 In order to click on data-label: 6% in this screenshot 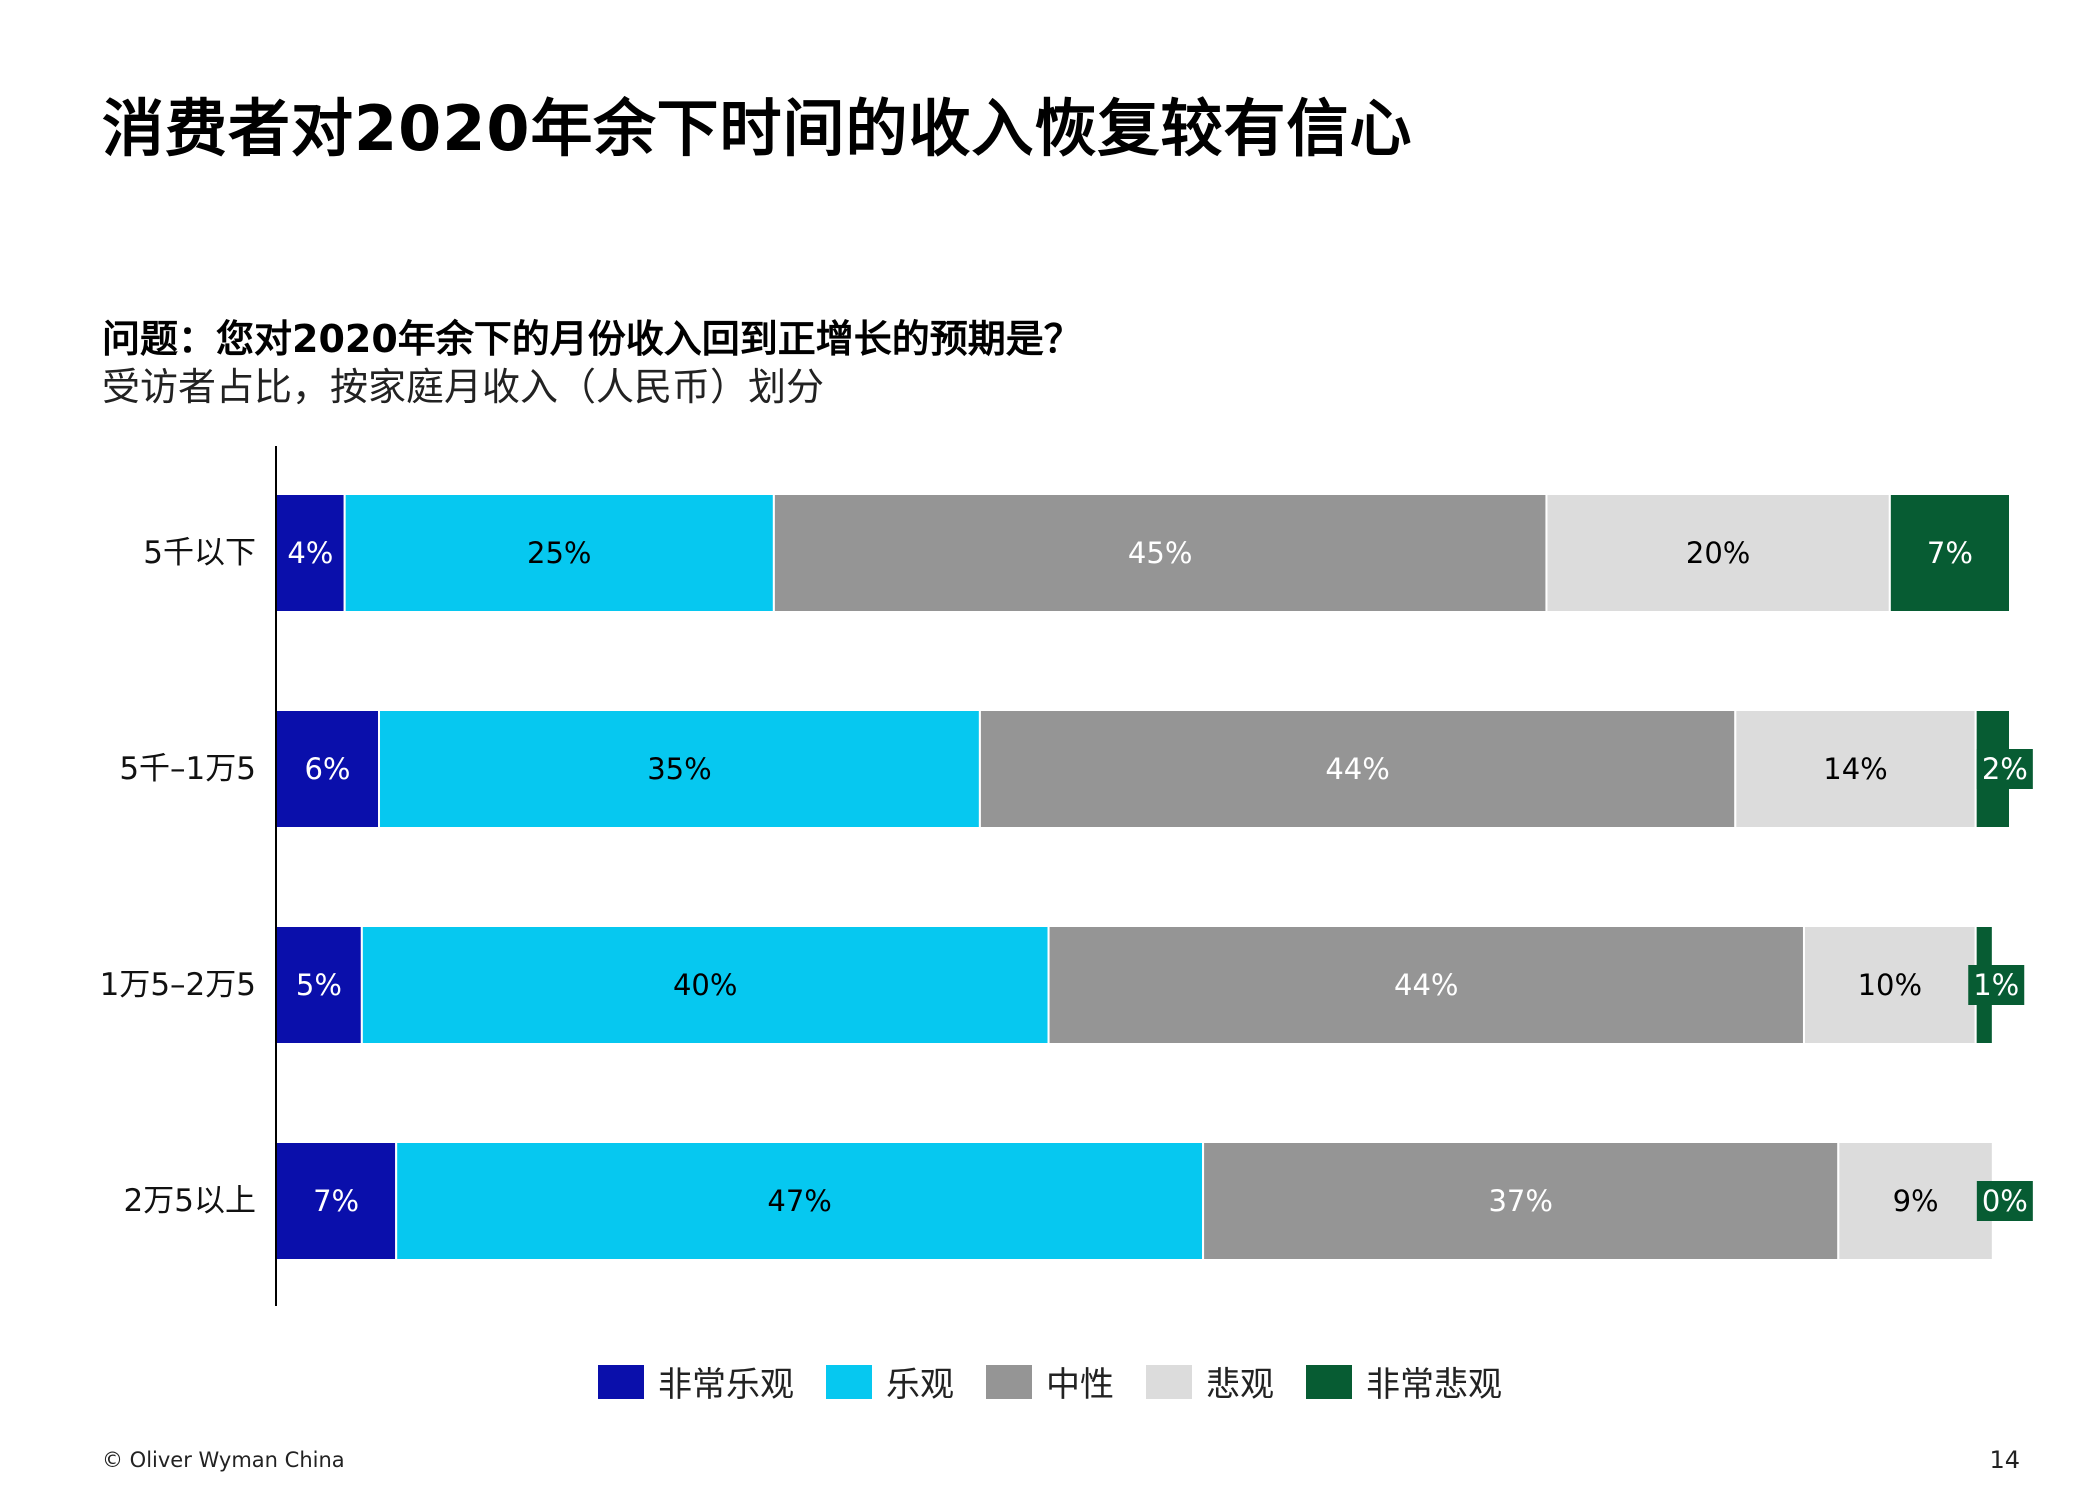, I will do `click(327, 769)`.